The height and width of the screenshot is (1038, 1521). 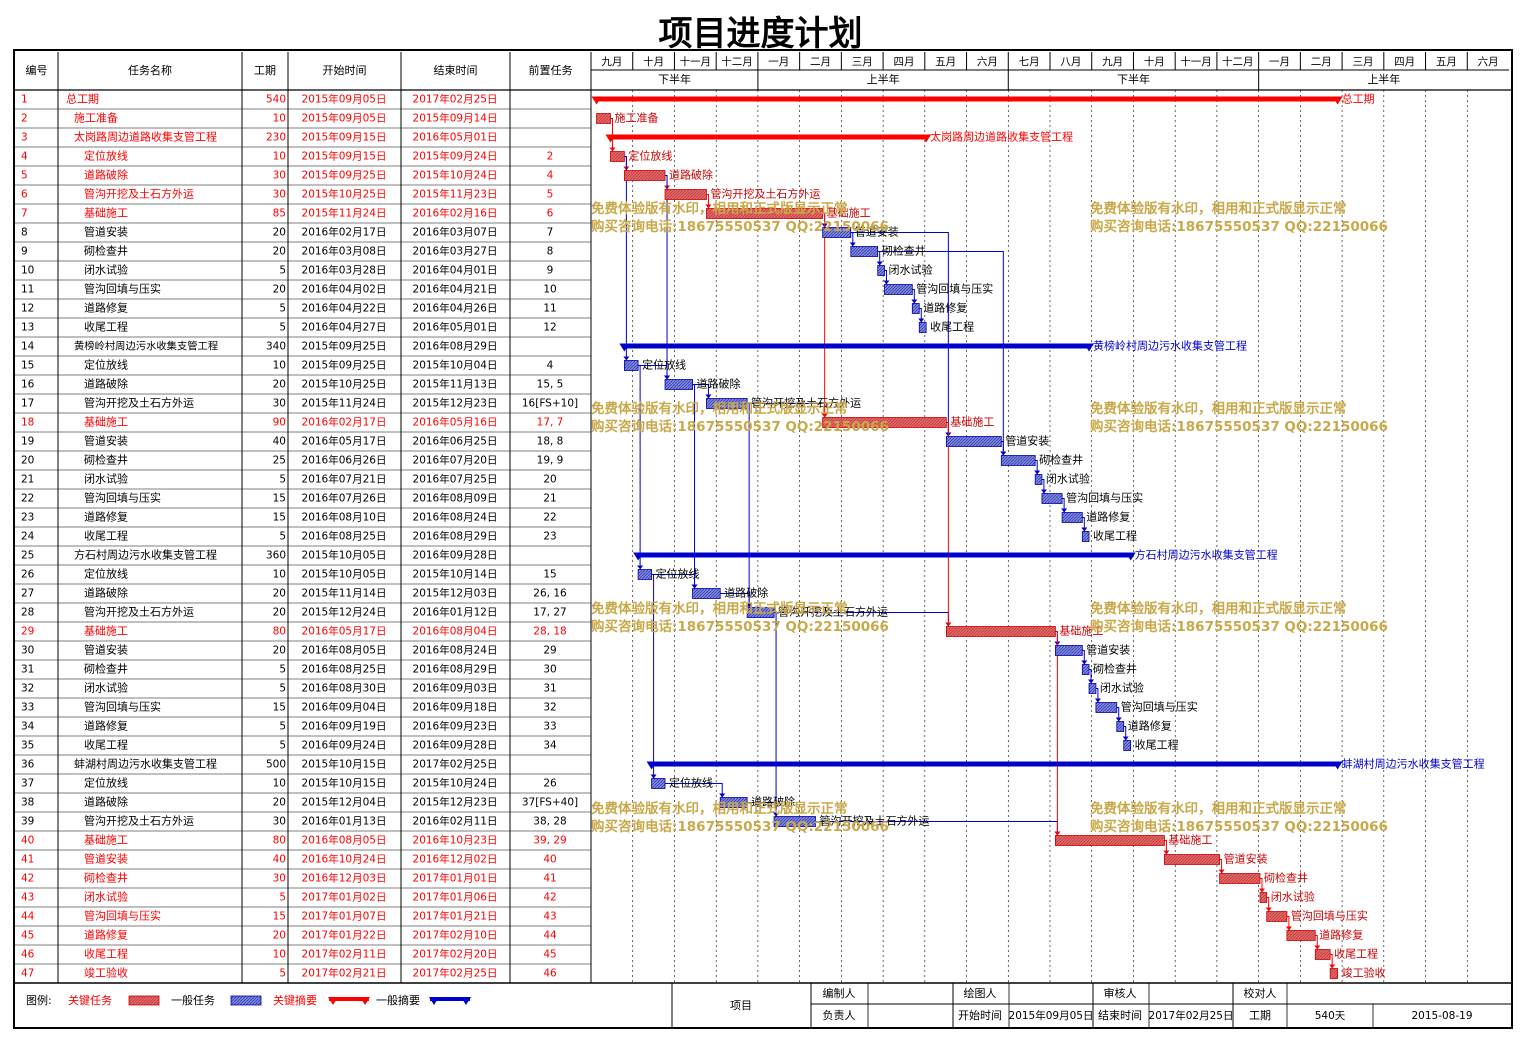 What do you see at coordinates (455, 213) in the screenshot?
I see `task-end: 2016年02月16日` at bounding box center [455, 213].